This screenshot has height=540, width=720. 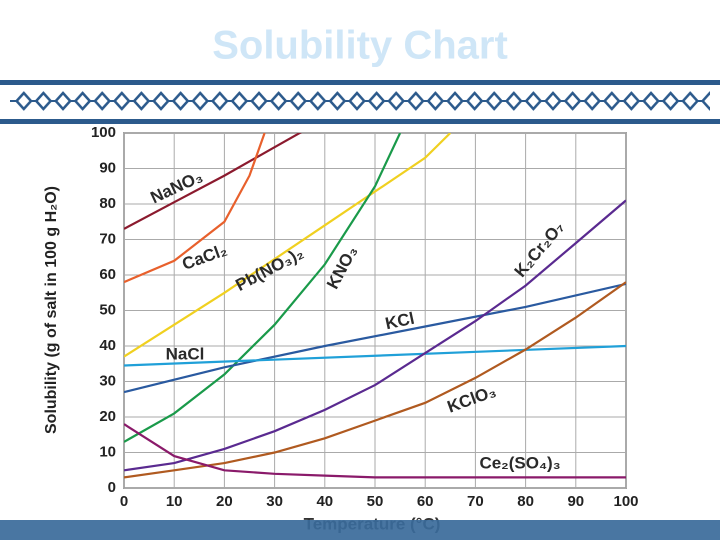 I want to click on rule-top, so click(x=360, y=82).